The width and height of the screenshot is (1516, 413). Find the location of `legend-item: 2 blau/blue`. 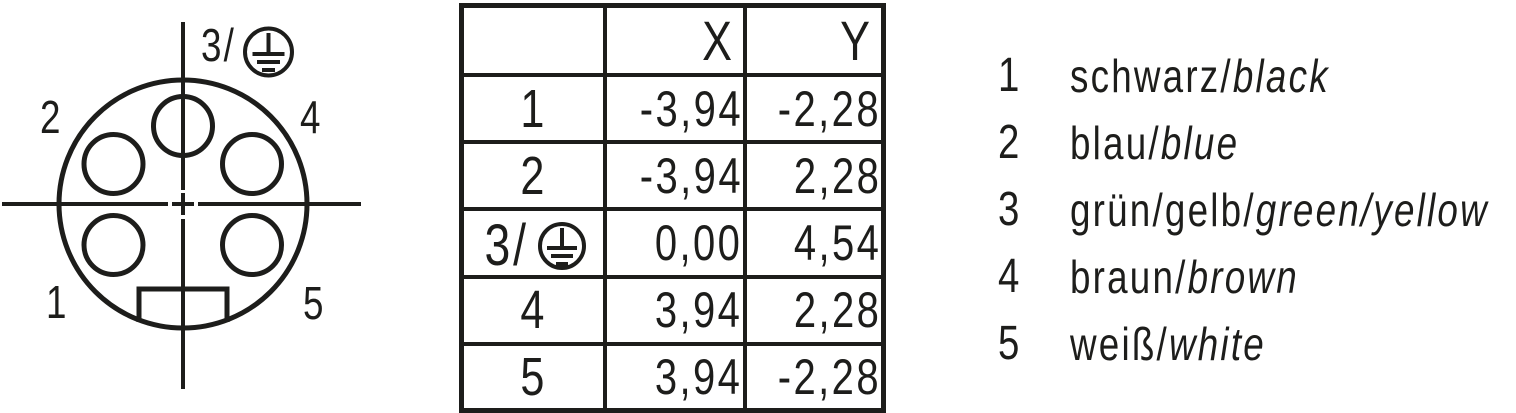

legend-item: 2 blau/blue is located at coordinates (1257, 142).